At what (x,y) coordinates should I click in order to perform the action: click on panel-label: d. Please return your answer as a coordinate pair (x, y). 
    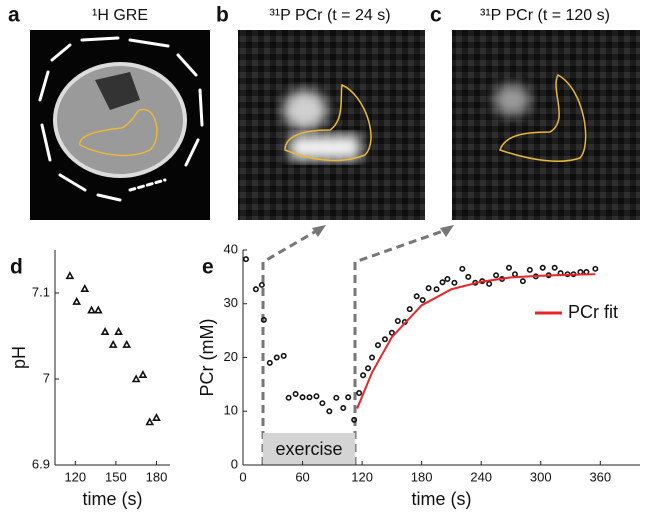
    Looking at the image, I should click on (16, 267).